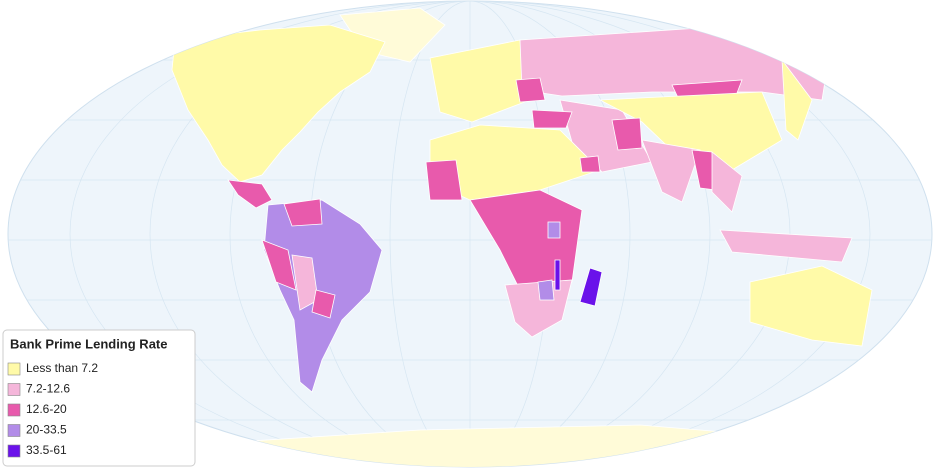 This screenshot has height=469, width=940. Describe the element at coordinates (99, 398) in the screenshot. I see `legend-box` at that location.